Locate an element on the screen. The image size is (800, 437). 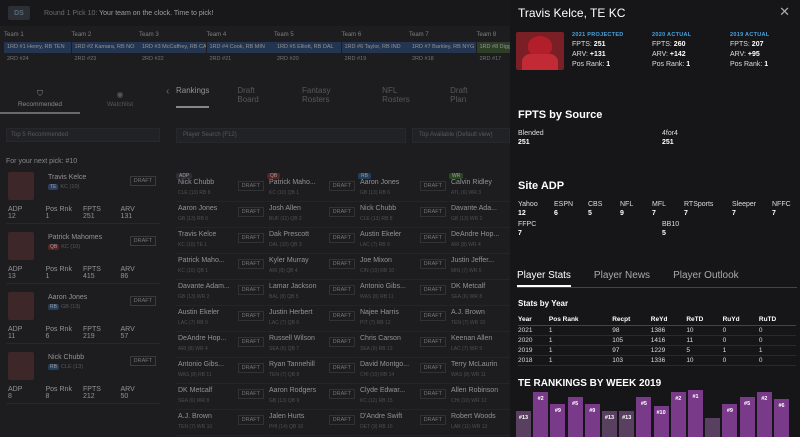
view-filter-select: Top Available (Default view) is located at coordinates (461, 135).